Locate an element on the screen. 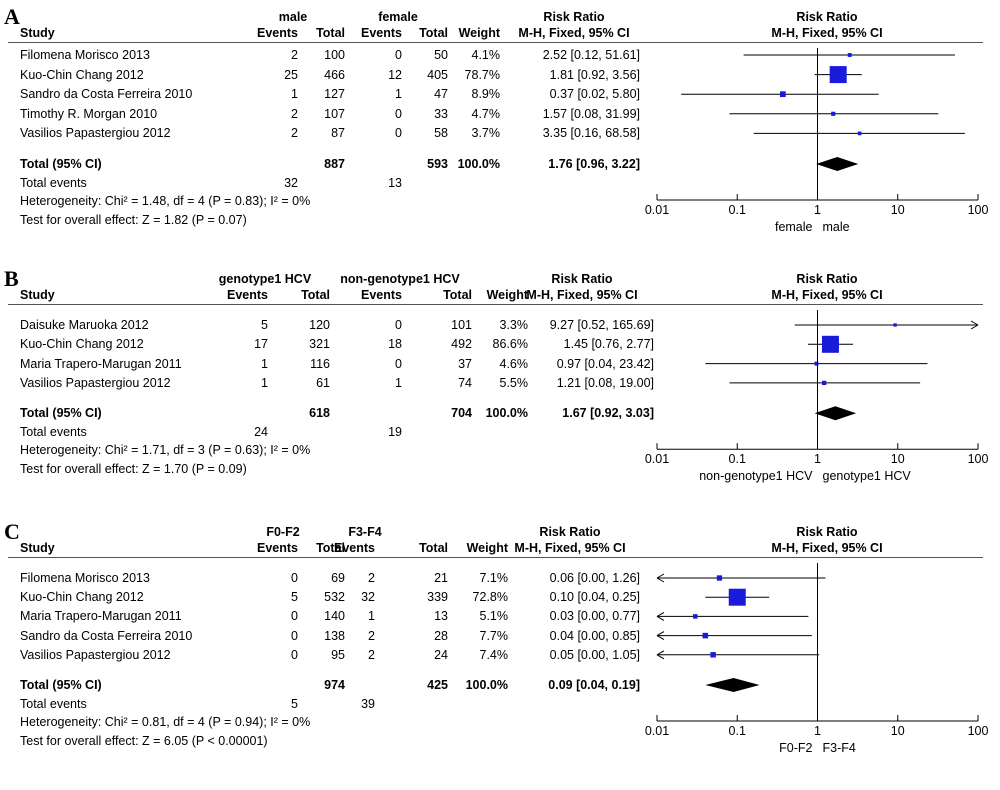  x-tick-label: 100 is located at coordinates (978, 731).